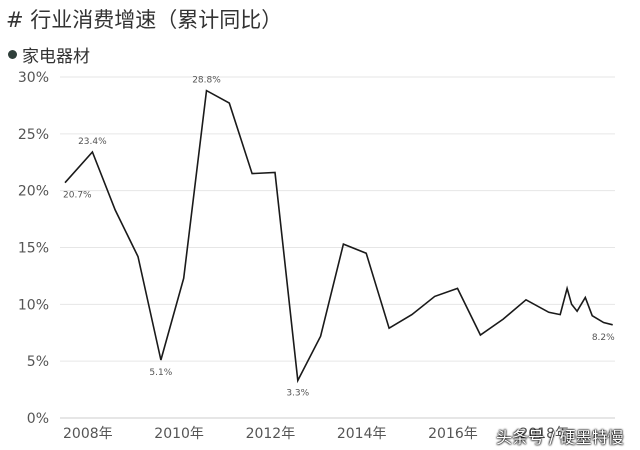 The image size is (640, 450). Describe the element at coordinates (271, 434) in the screenshot. I see `x-tick-label: 2012年` at that location.